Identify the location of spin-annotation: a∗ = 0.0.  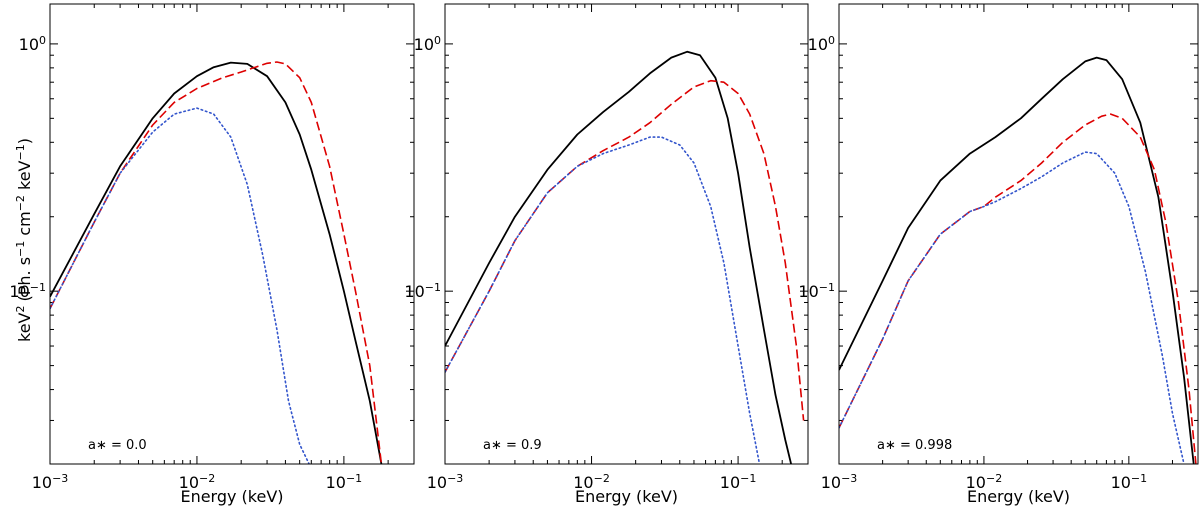
(117, 445).